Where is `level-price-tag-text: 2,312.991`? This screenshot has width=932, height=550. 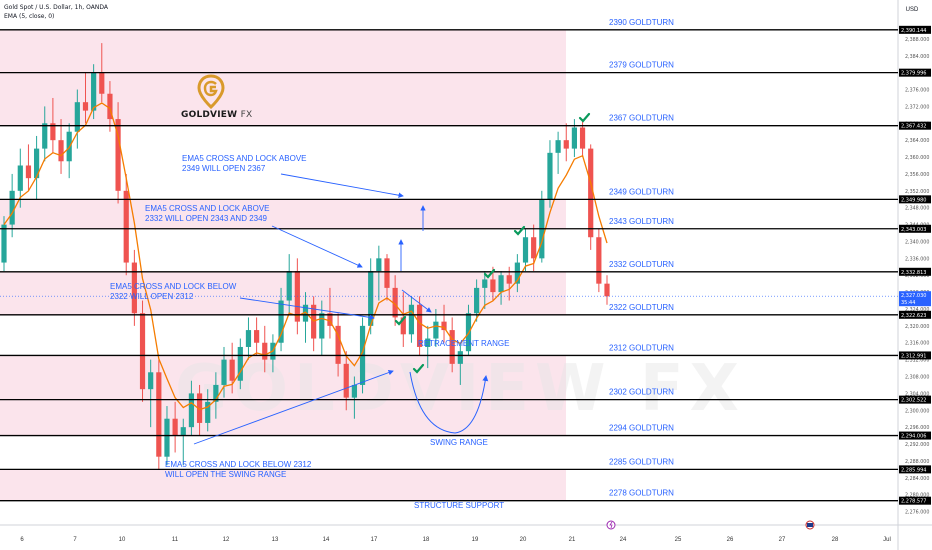 level-price-tag-text: 2,312.991 is located at coordinates (913, 356).